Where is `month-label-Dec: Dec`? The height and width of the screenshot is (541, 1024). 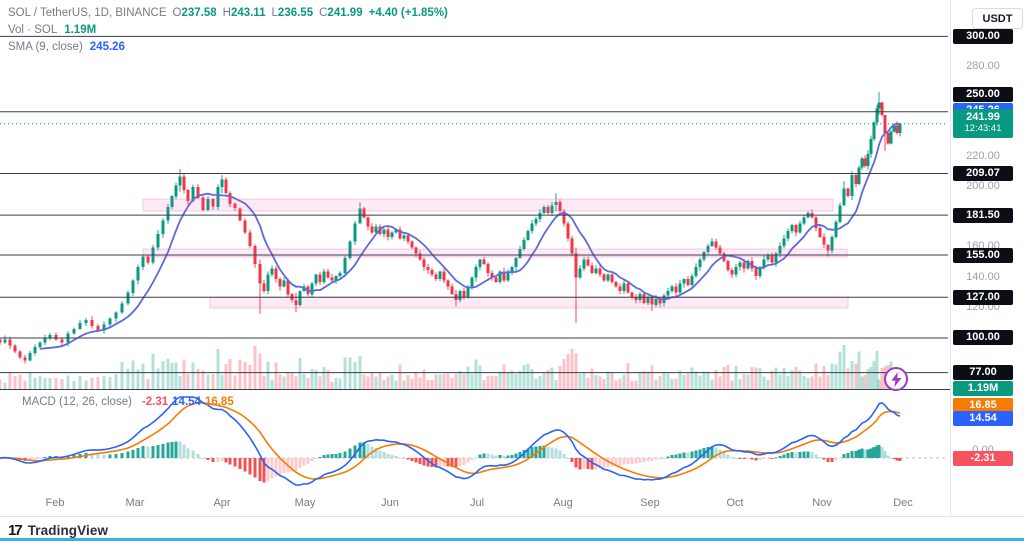 month-label-Dec: Dec is located at coordinates (903, 503).